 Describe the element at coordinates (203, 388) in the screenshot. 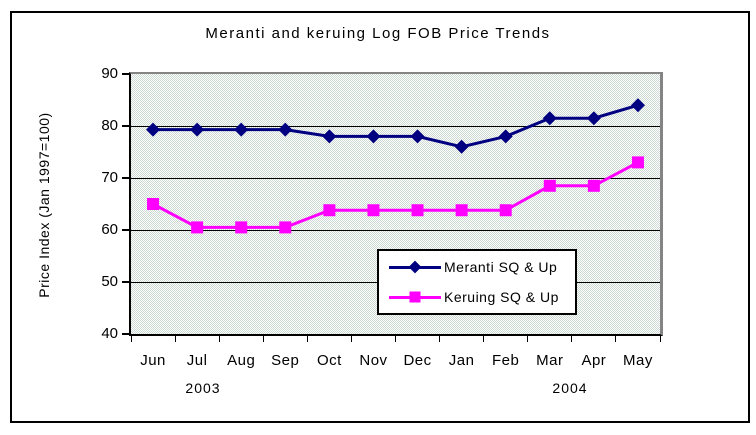

I see `x-axis-year-2003: 2003` at that location.